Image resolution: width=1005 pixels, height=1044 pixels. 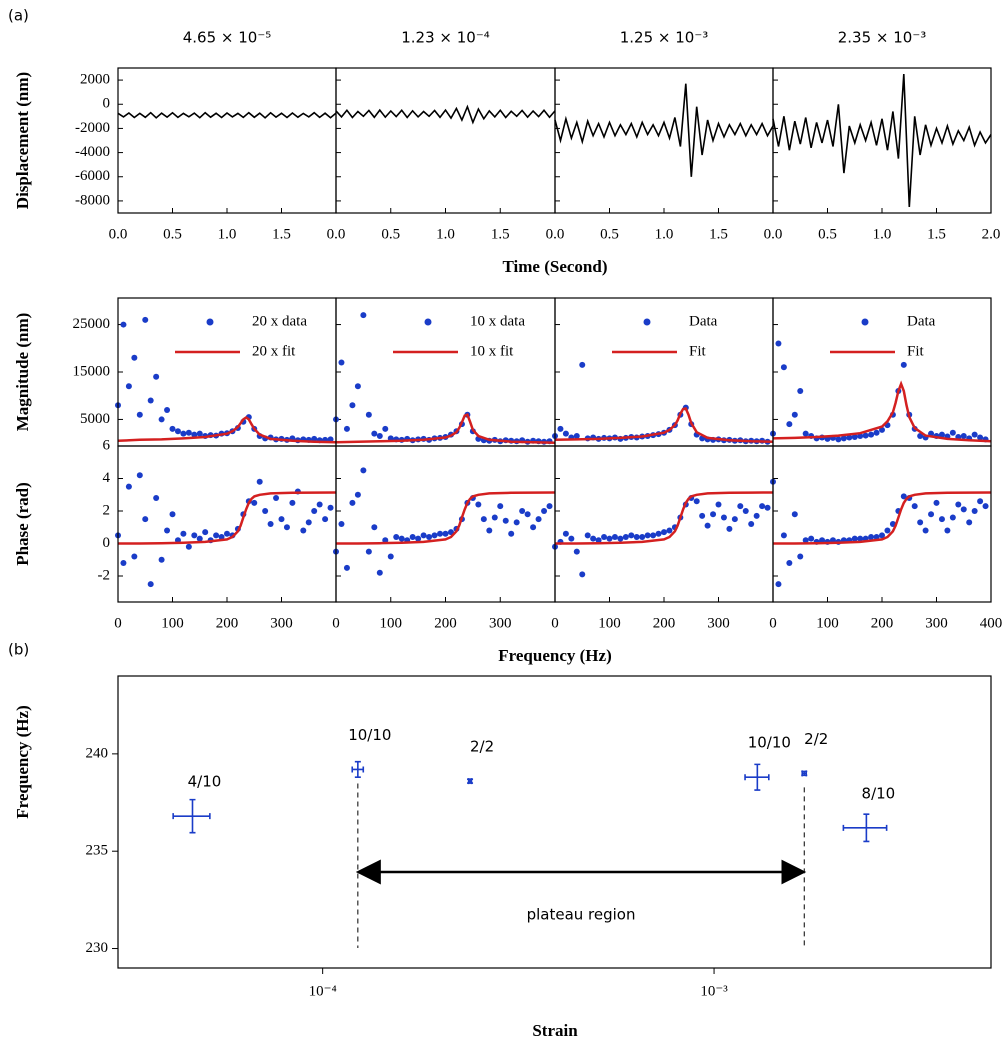 What do you see at coordinates (446, 518) in the screenshot?
I see `fit-line` at bounding box center [446, 518].